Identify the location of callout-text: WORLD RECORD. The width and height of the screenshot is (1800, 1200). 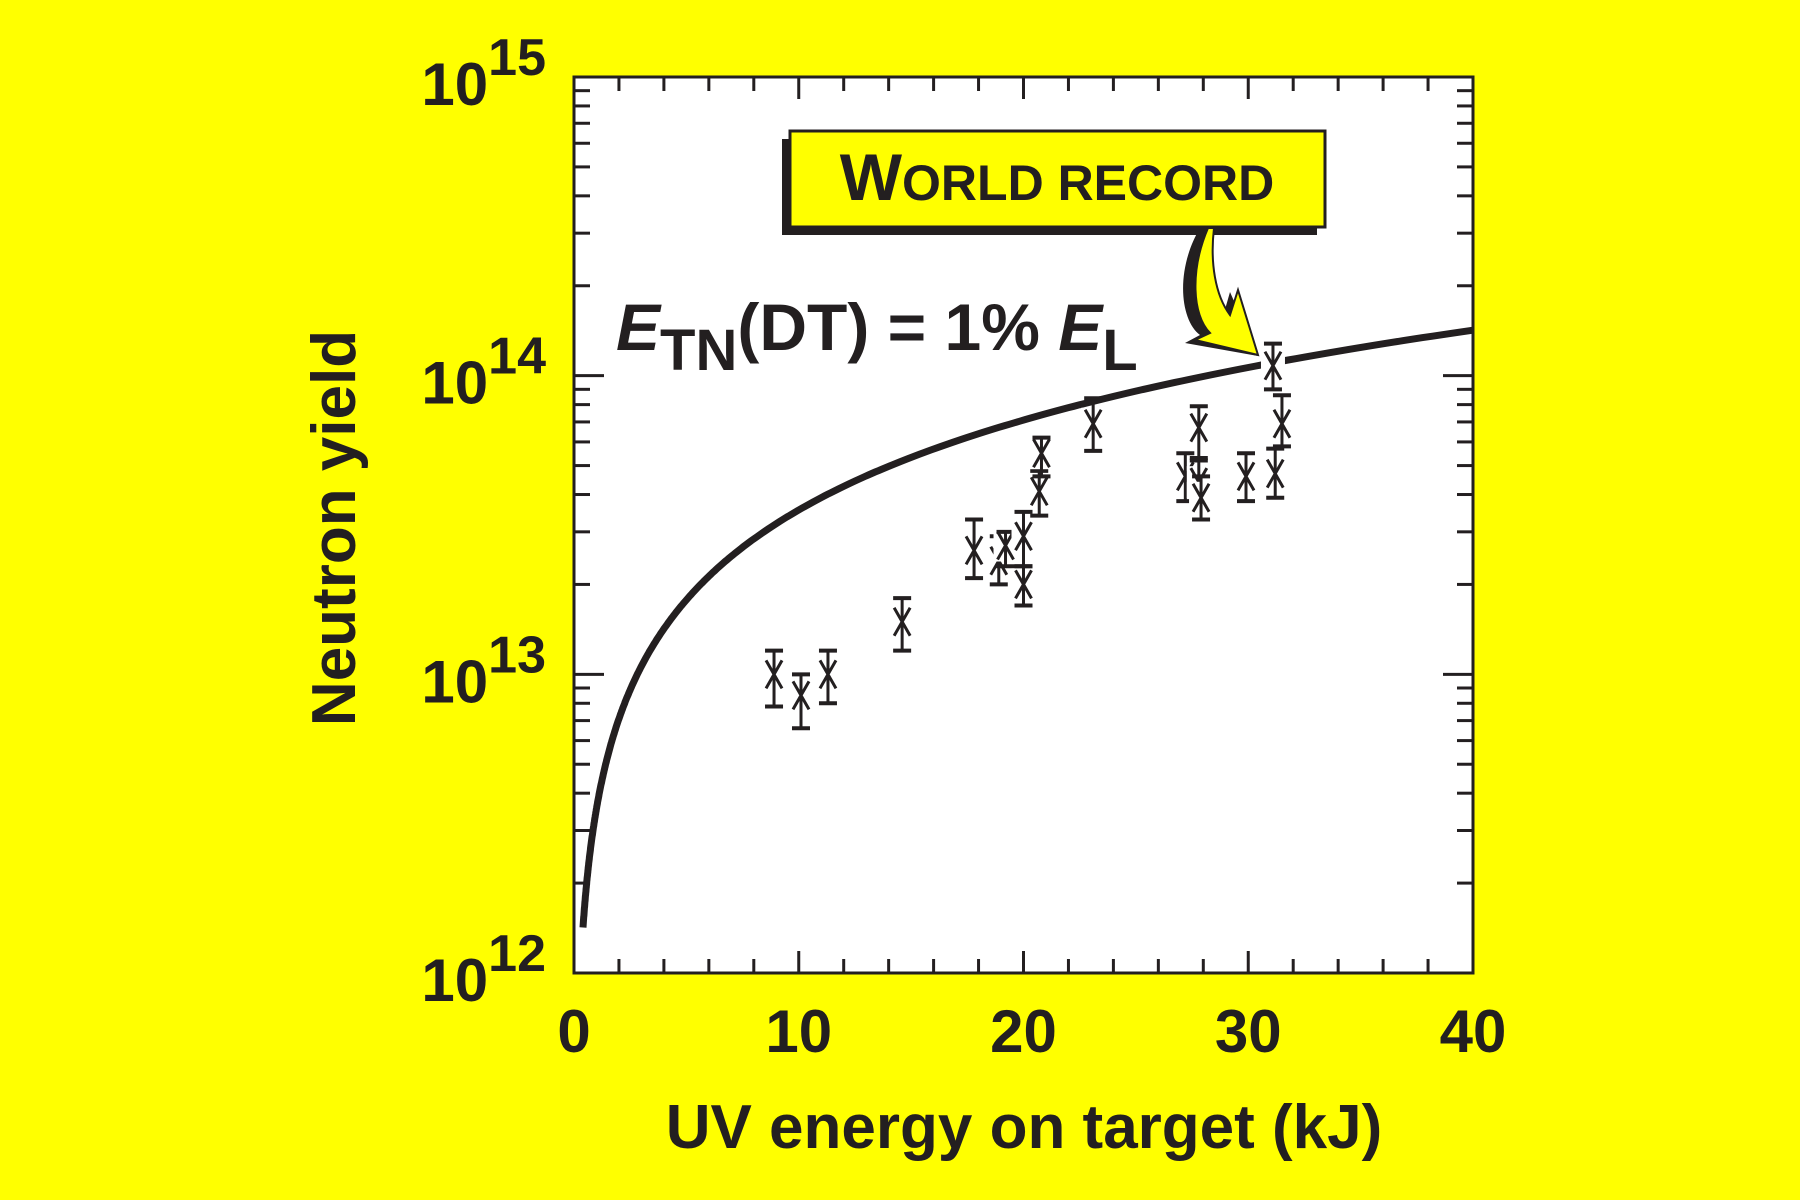
(1057, 177).